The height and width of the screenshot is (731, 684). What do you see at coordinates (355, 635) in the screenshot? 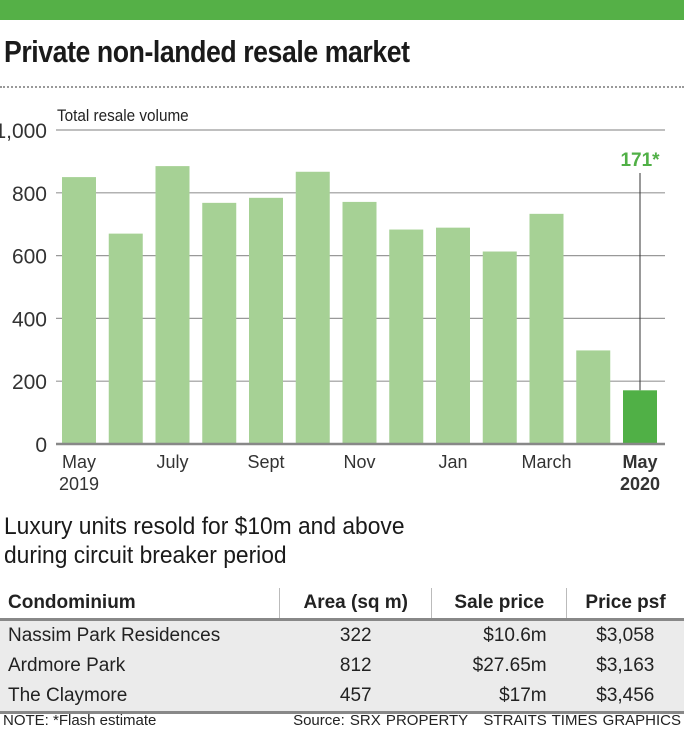
I see `cell-area: 322` at bounding box center [355, 635].